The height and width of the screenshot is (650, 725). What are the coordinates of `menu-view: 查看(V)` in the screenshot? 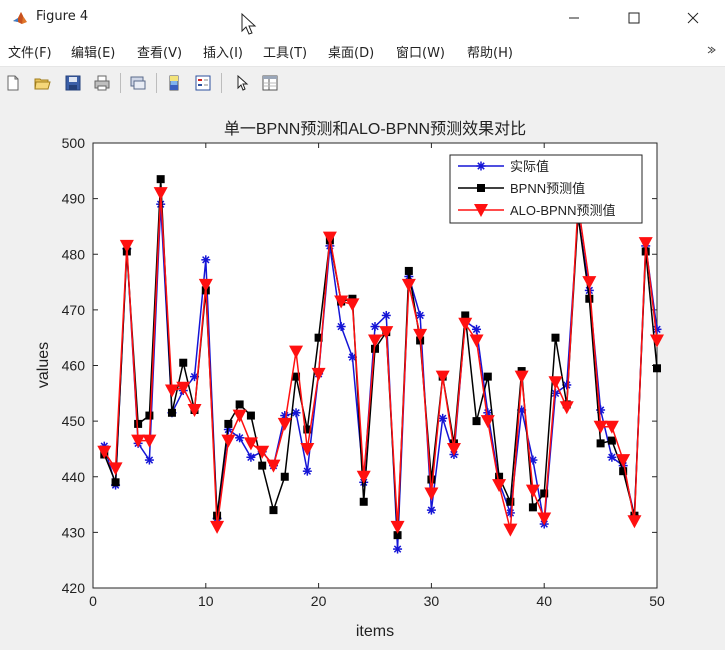 It's located at (160, 53).